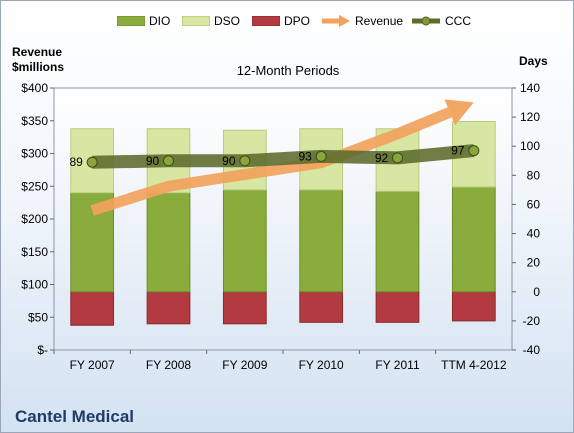 Image resolution: width=574 pixels, height=433 pixels. I want to click on right-axis-tick-label: 40, so click(534, 234).